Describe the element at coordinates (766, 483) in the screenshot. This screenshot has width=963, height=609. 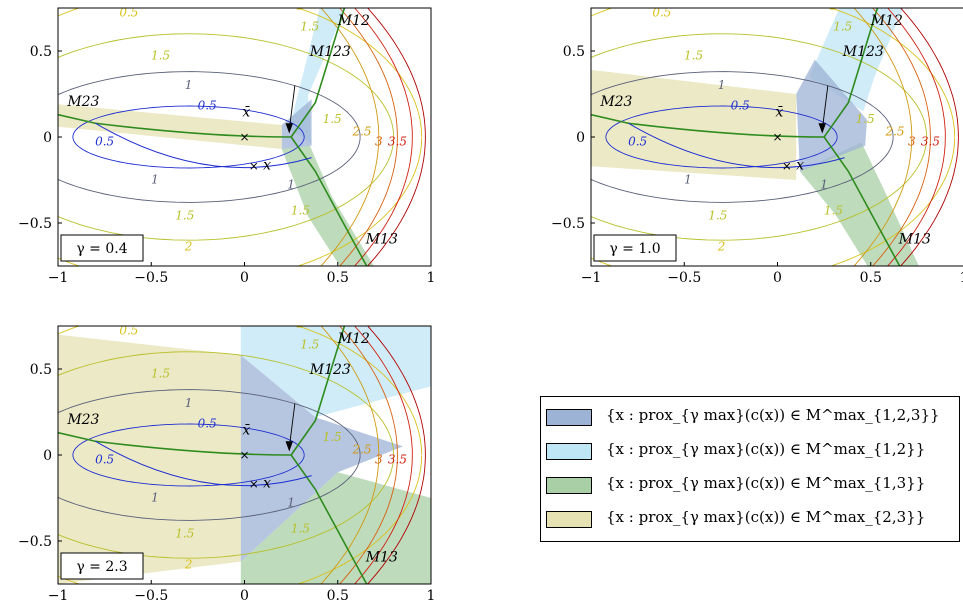
I see `legend-text-m13: {x : prox_{γ max}(c(x)) ∈ M^max_{1,3}}` at that location.